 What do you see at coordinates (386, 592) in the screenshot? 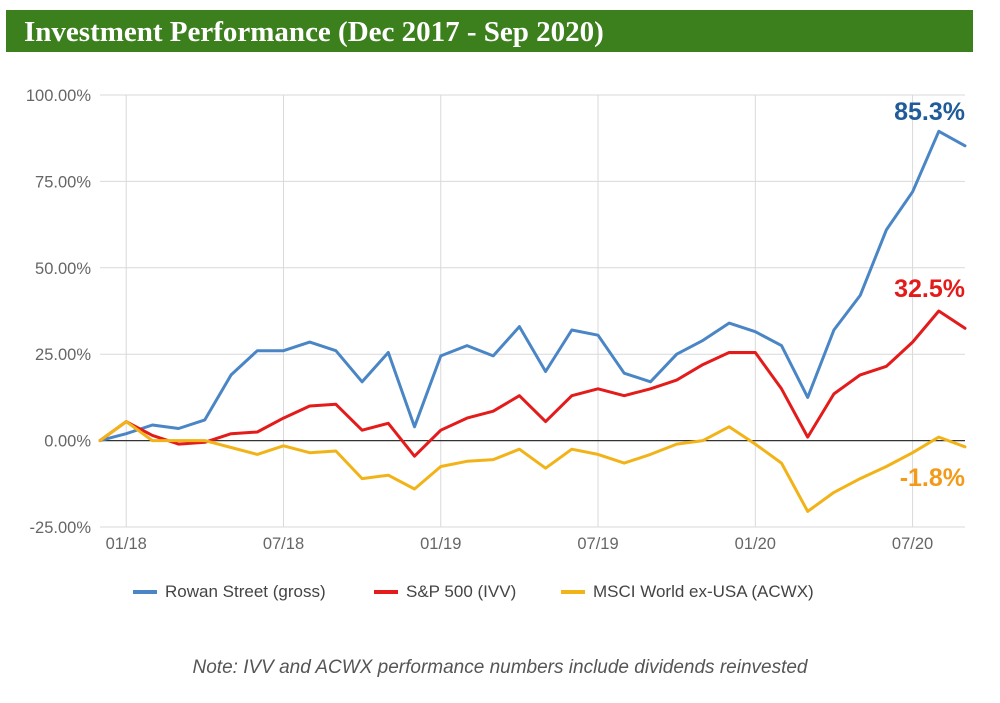
I see `legend-swatch-sp500` at bounding box center [386, 592].